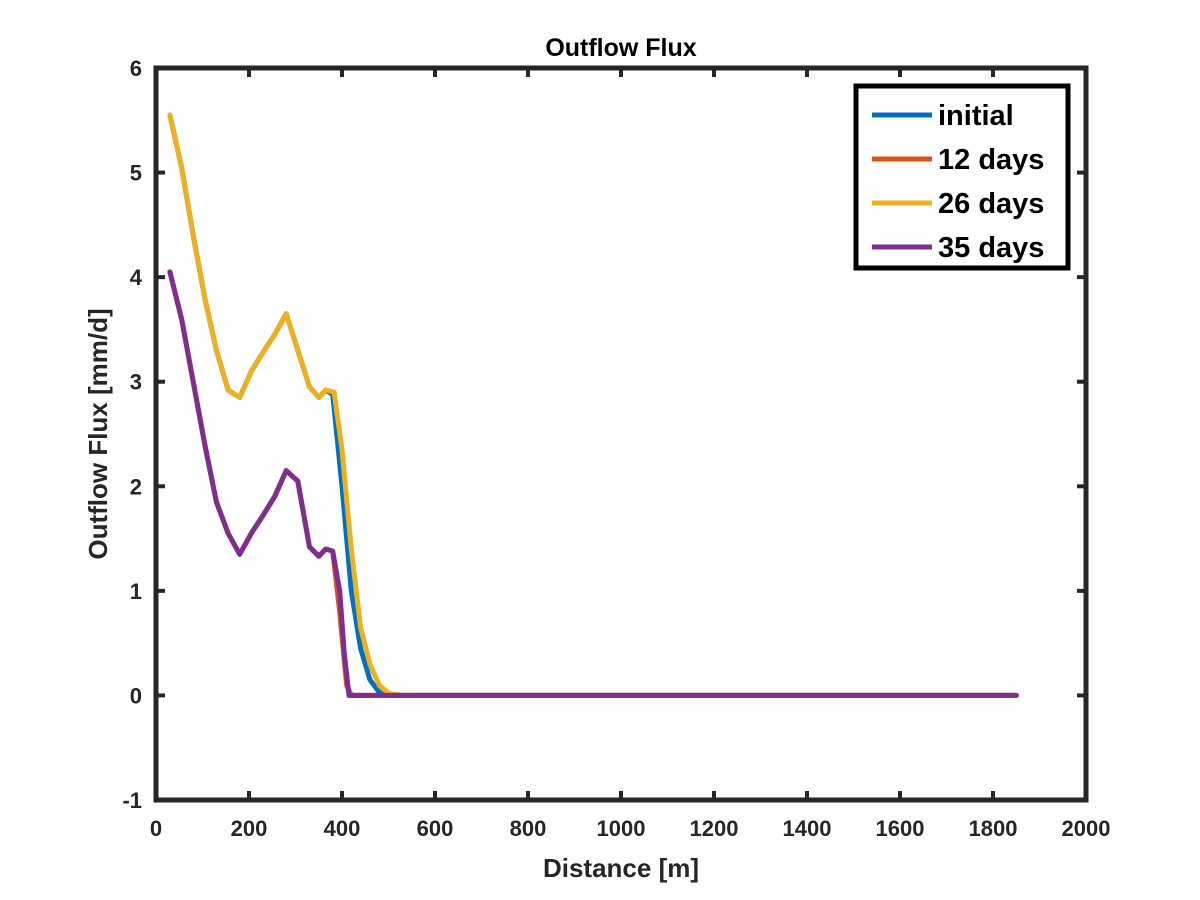  I want to click on legend: initial 12 days 26 days 35 days, so click(962, 177).